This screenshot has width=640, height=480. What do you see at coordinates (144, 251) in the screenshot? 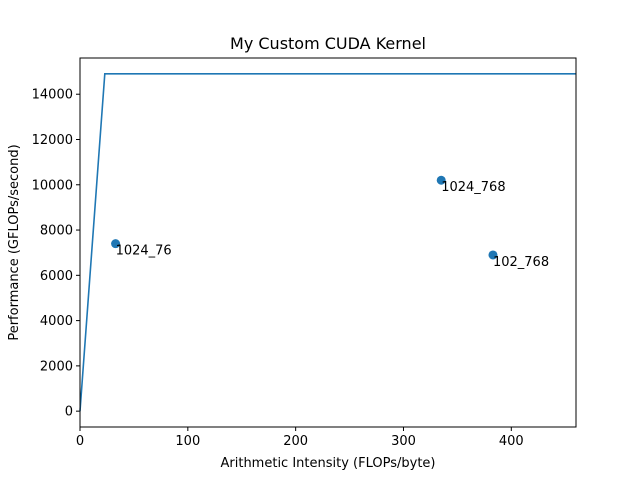
I see `kernel-point-label: 1024_76` at bounding box center [144, 251].